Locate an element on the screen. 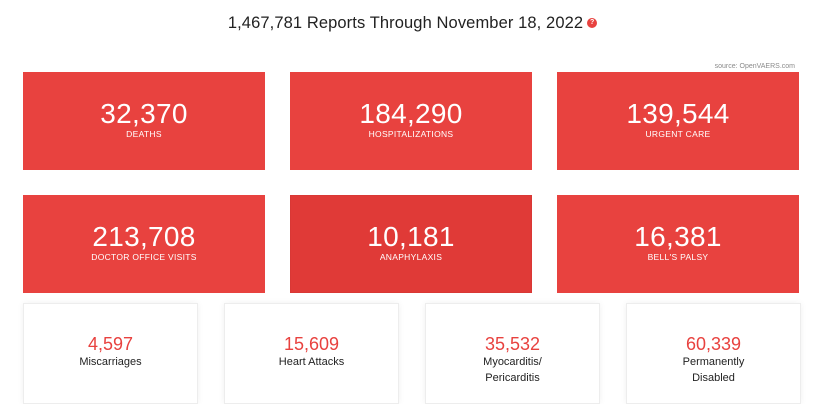 The height and width of the screenshot is (404, 825). stat-value: 139,544 is located at coordinates (678, 113).